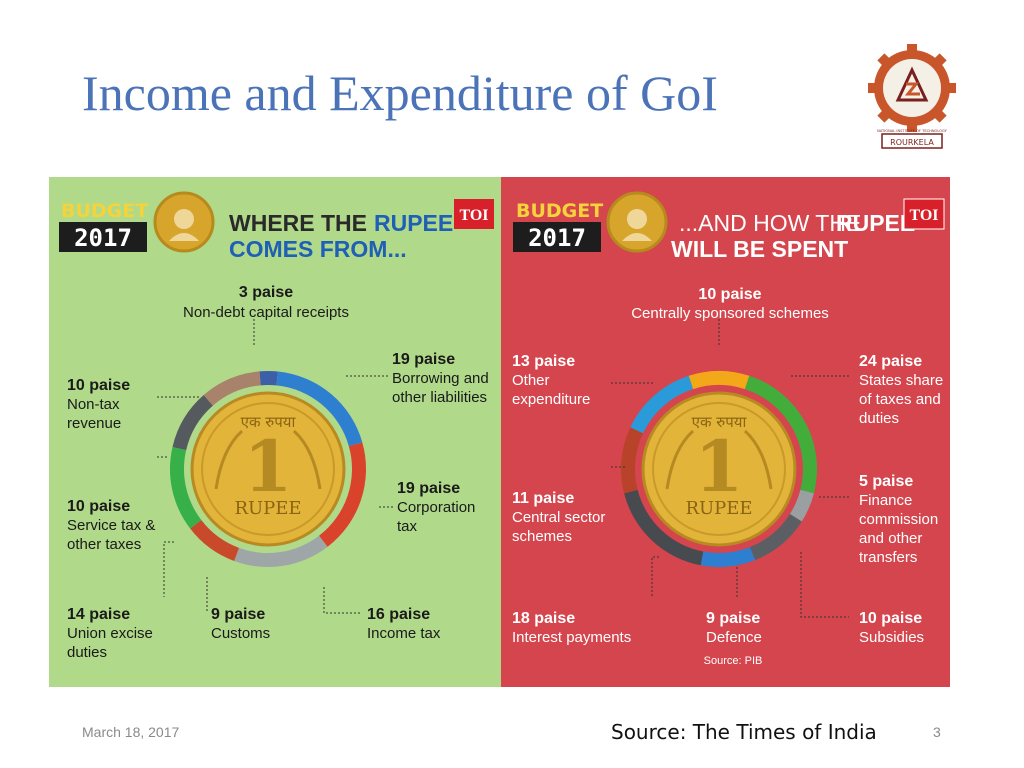  I want to click on spend-central-label-2: schemes, so click(542, 536).